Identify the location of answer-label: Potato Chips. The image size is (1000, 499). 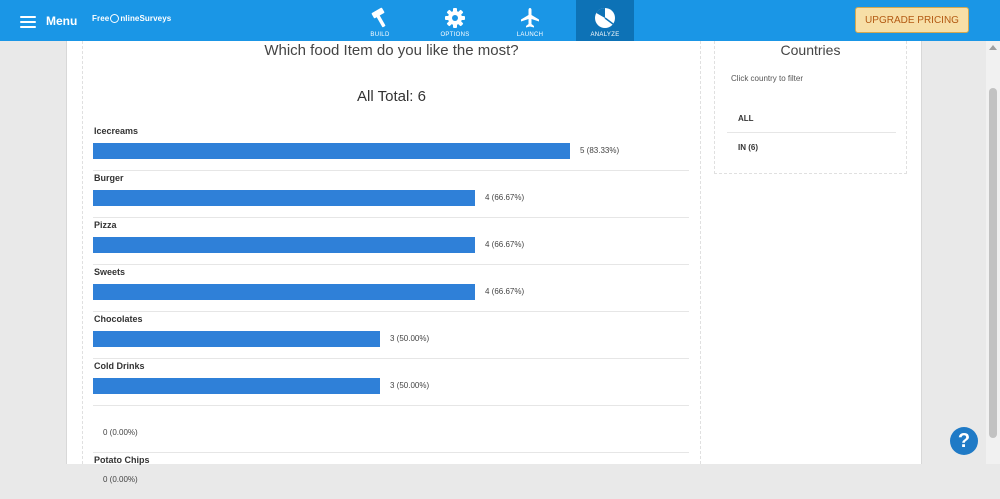
(122, 460).